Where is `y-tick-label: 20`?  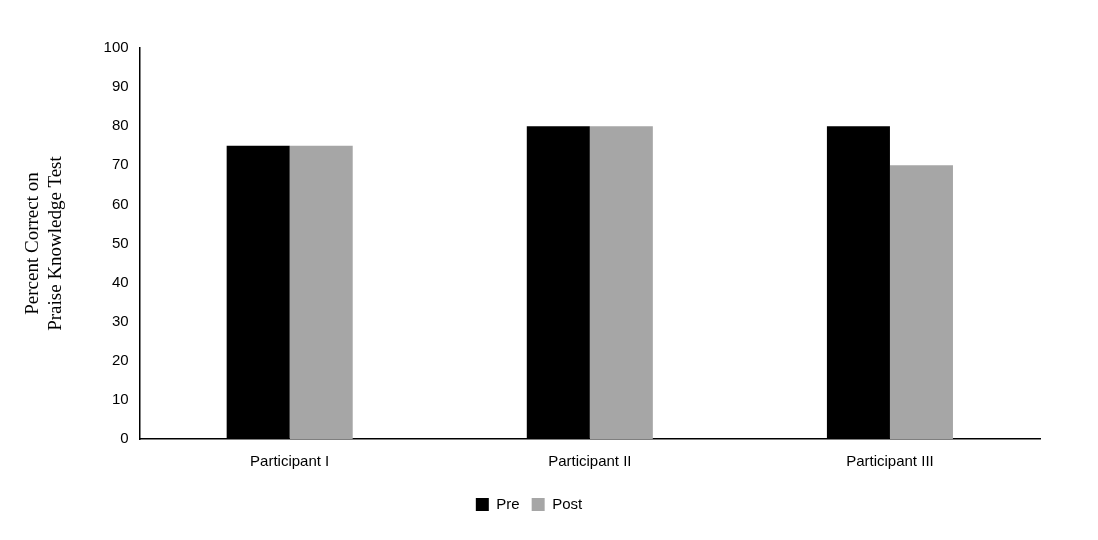
y-tick-label: 20 is located at coordinates (120, 359).